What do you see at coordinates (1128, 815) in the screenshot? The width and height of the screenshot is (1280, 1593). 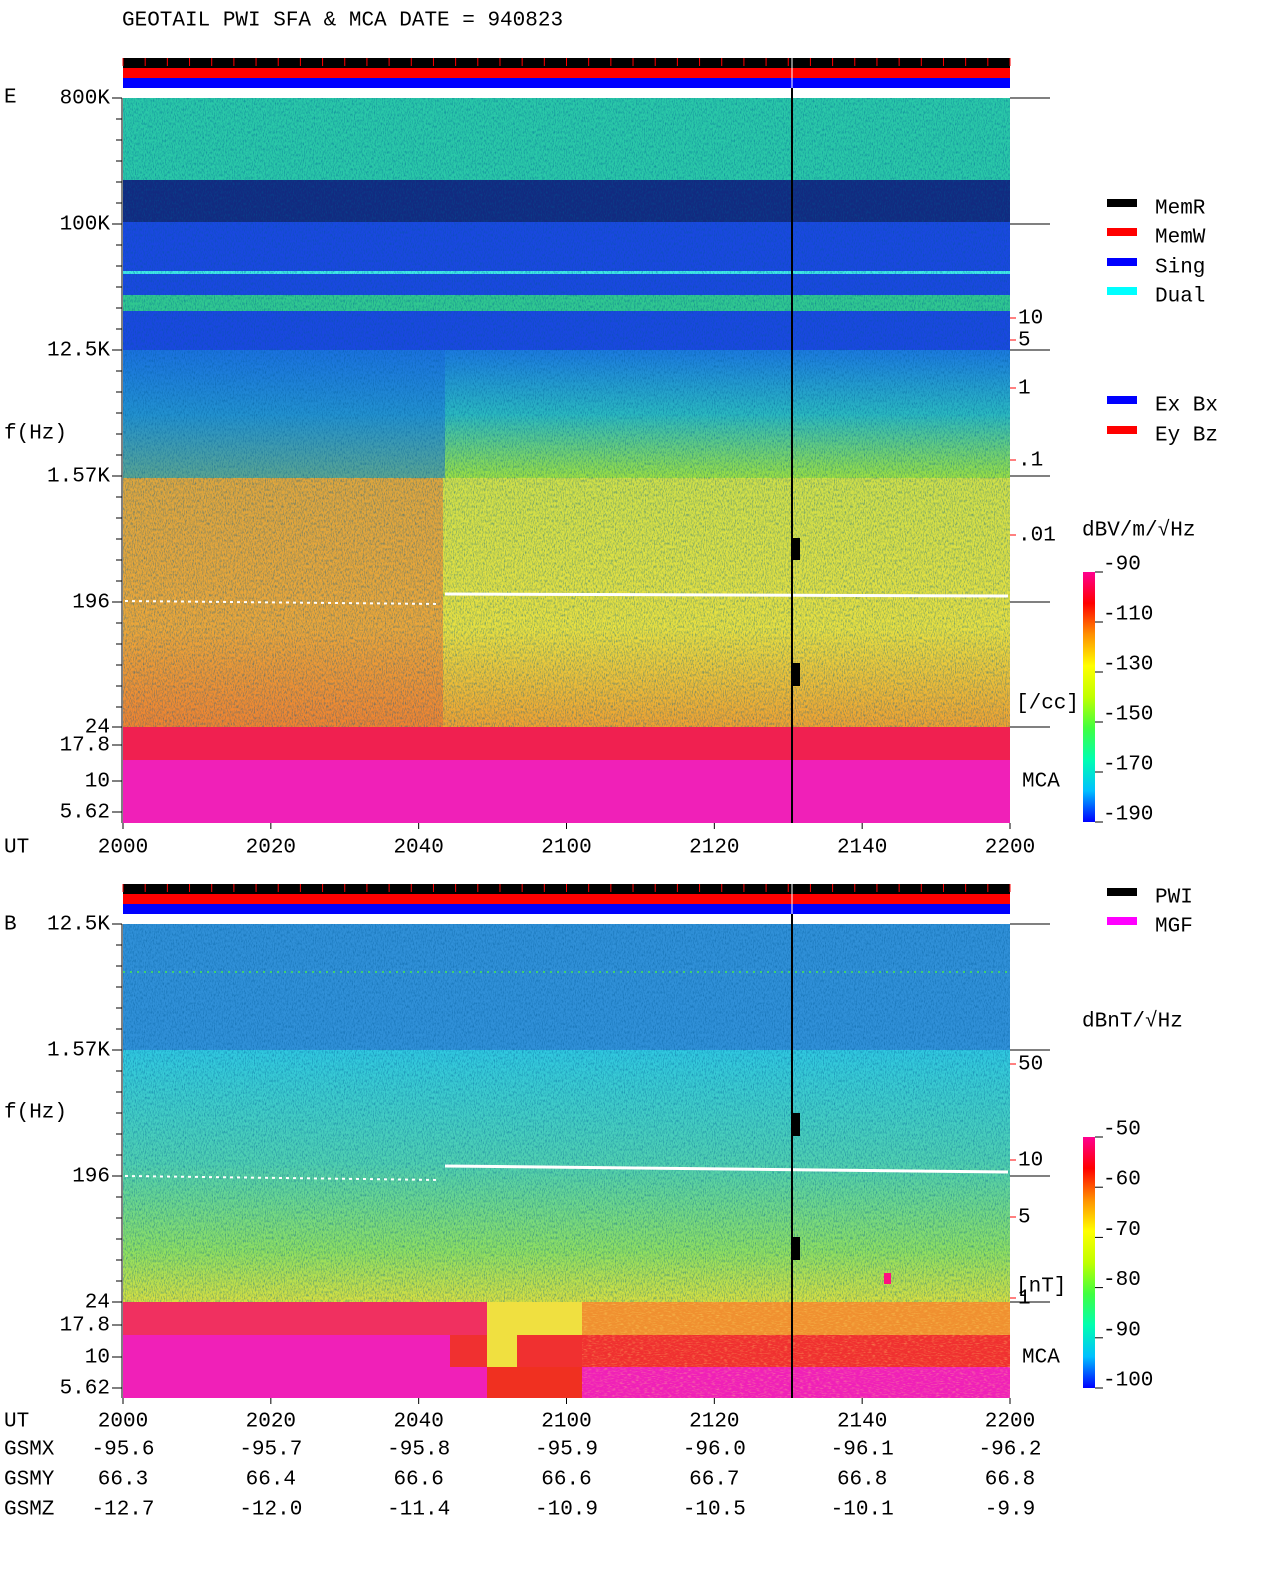 I see `colorbar-tick-label: -190` at bounding box center [1128, 815].